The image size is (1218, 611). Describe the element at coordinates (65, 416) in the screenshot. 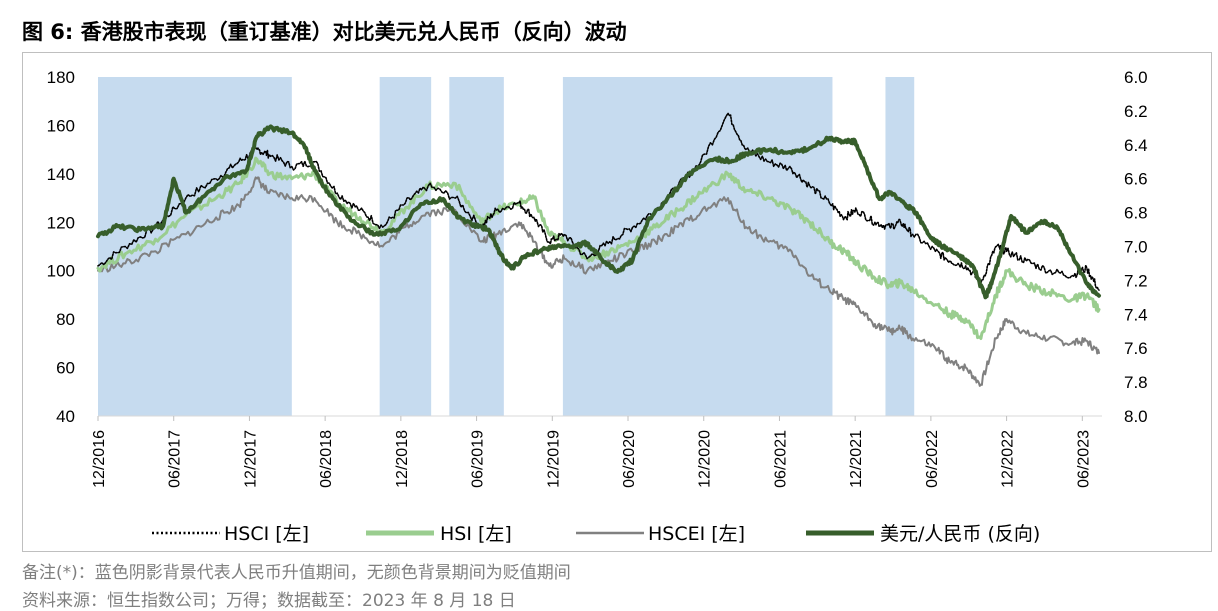

I see `left-tick-label: 40` at that location.